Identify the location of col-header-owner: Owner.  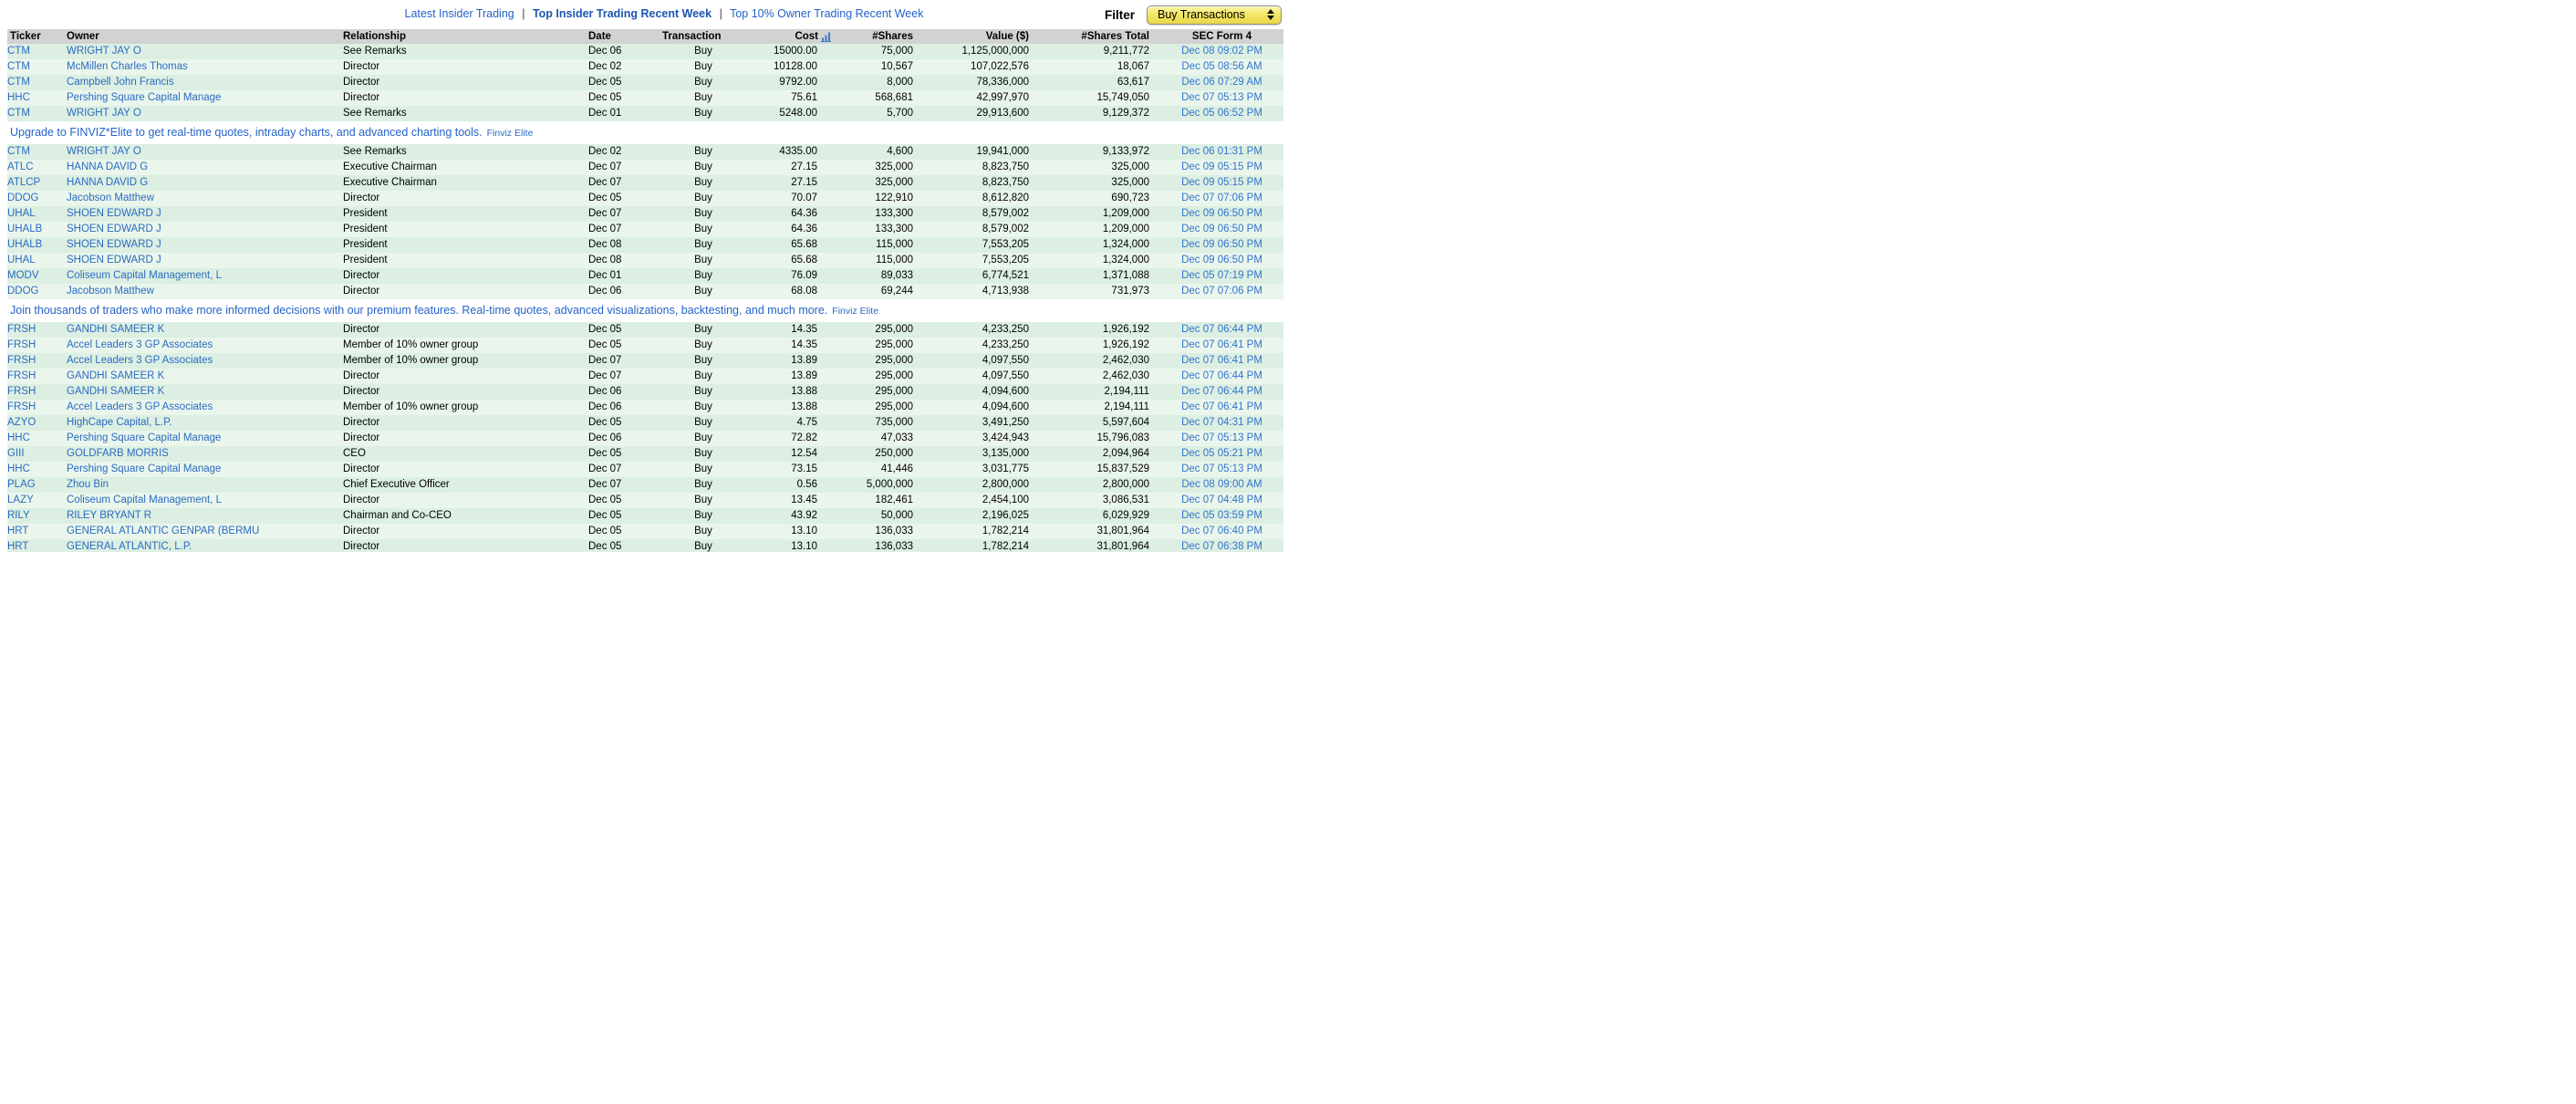
(205, 36).